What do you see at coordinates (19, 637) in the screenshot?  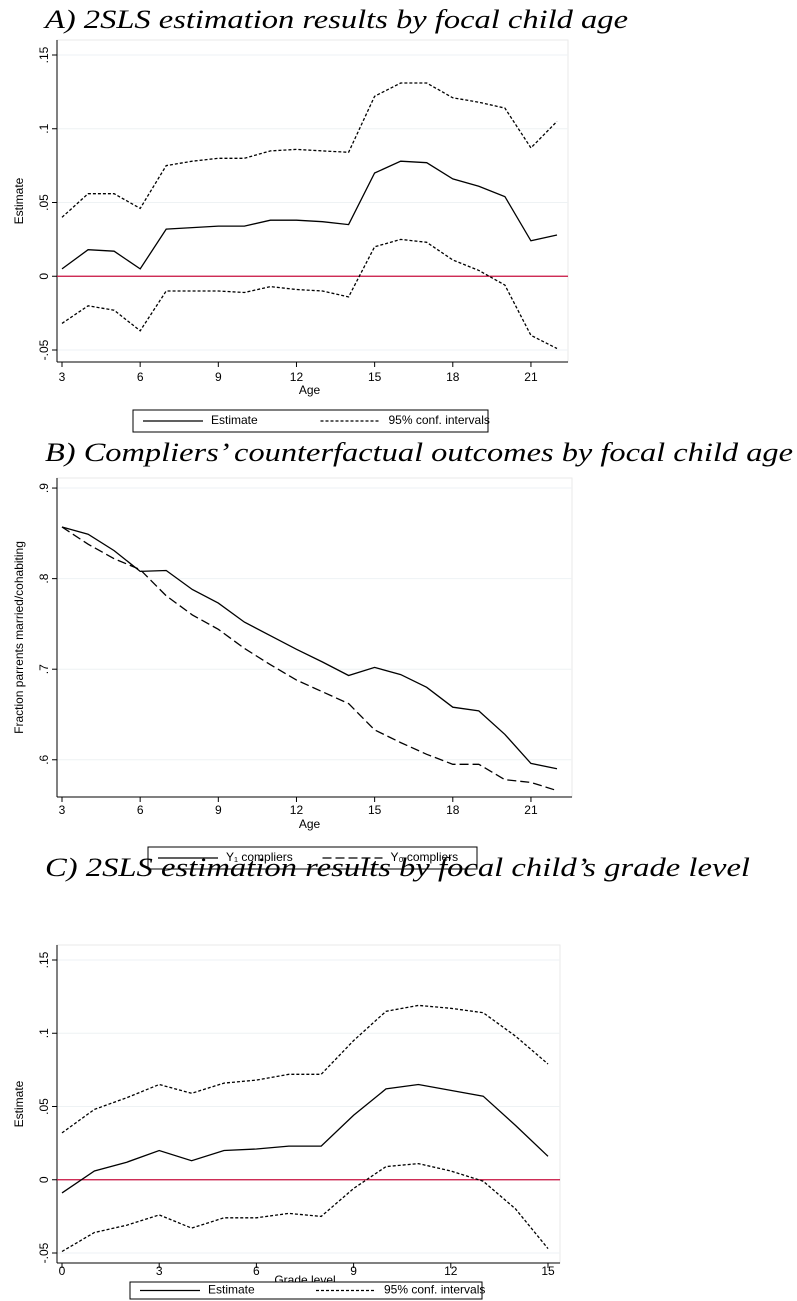 I see `y-axis-title: Fraction parrents married/cohabiting` at bounding box center [19, 637].